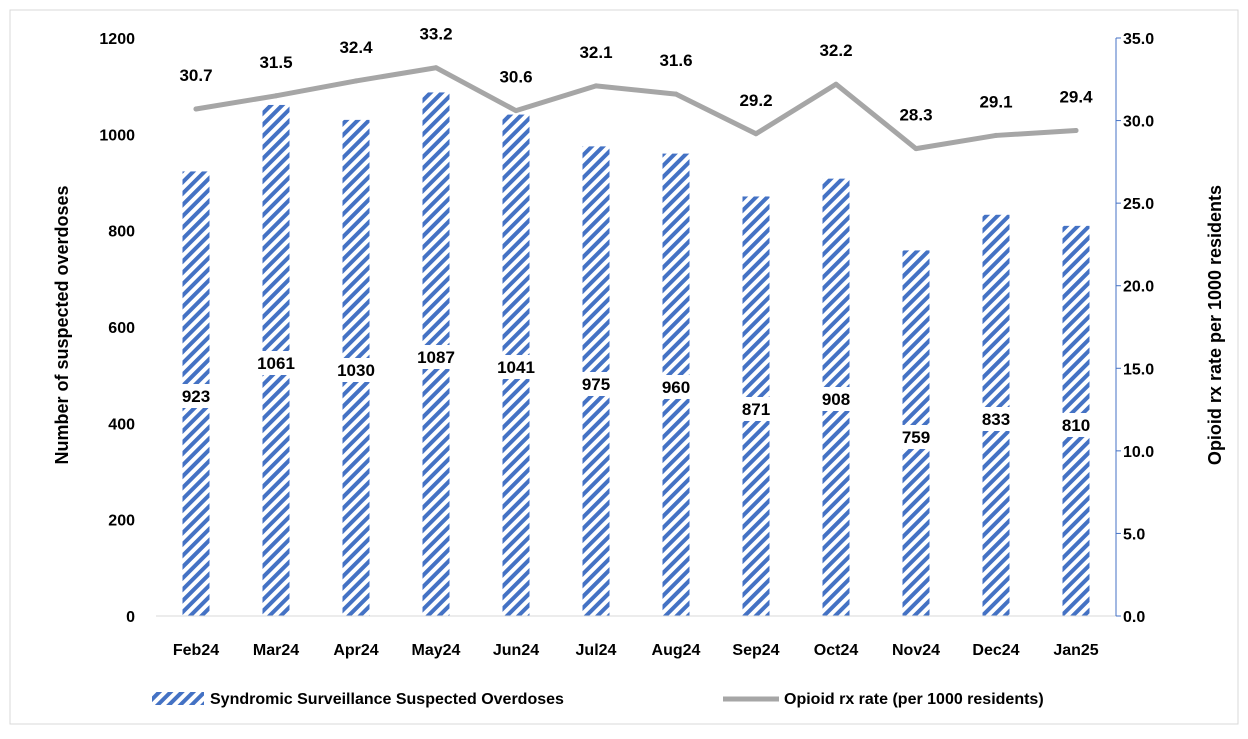 The image size is (1248, 739). I want to click on line-data-label: 30.7, so click(195, 75).